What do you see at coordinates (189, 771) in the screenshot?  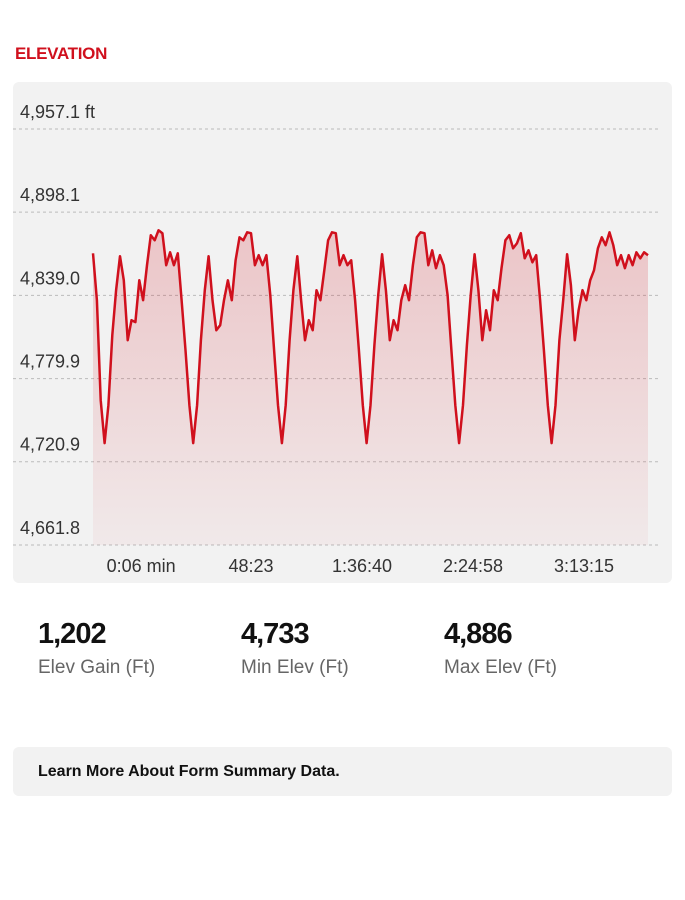 I see `link-text: Learn More About Form Summary Data.` at bounding box center [189, 771].